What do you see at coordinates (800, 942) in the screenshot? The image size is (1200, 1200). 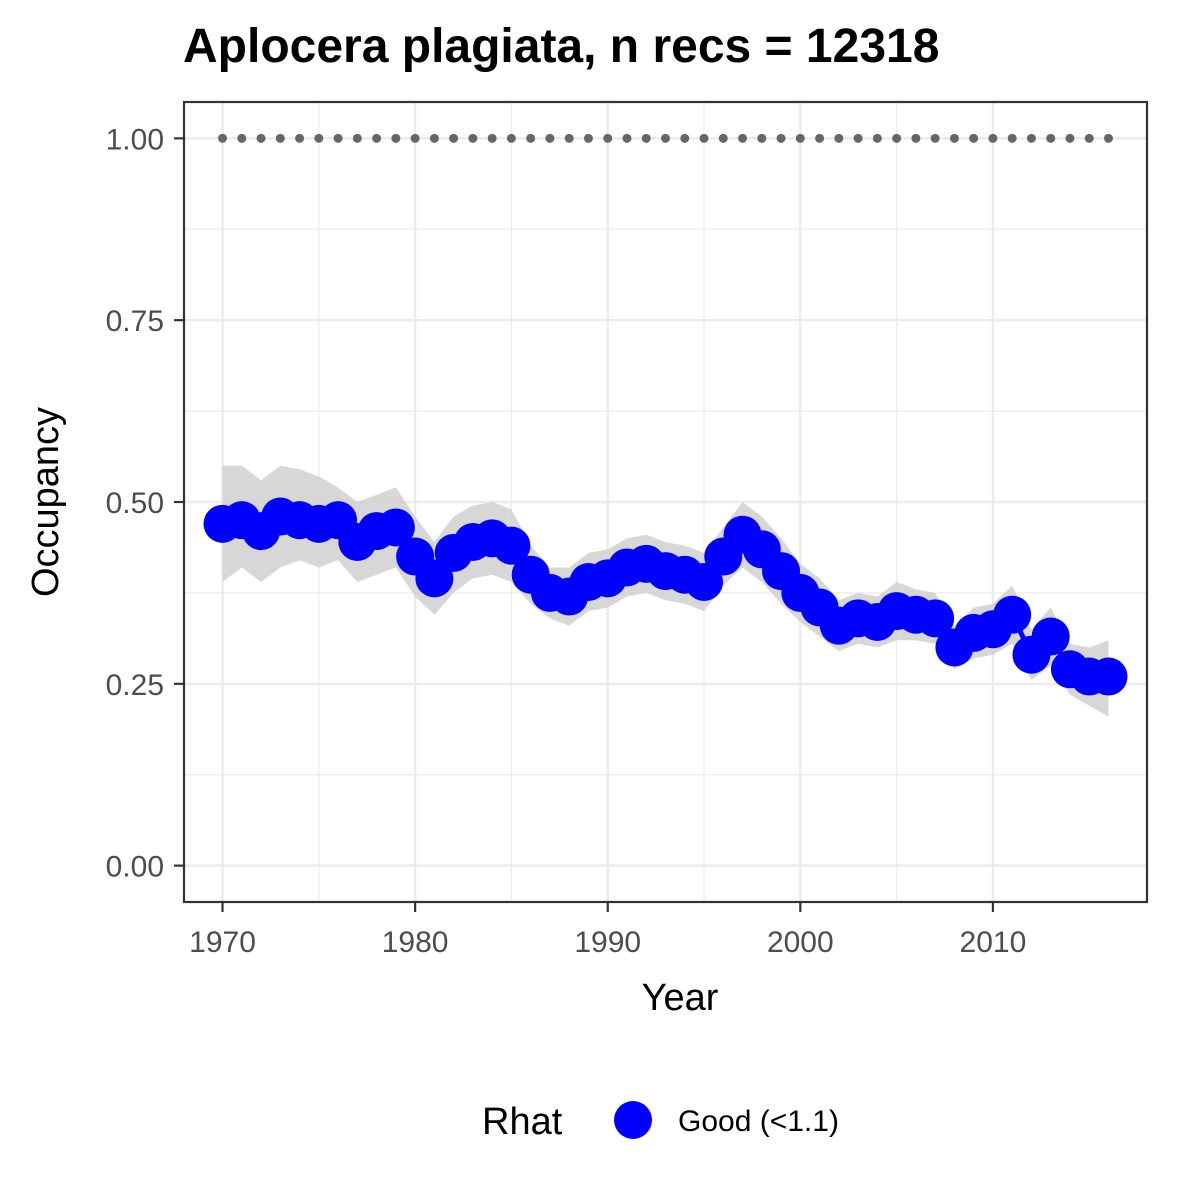 I see `x-tick-label: 2000` at bounding box center [800, 942].